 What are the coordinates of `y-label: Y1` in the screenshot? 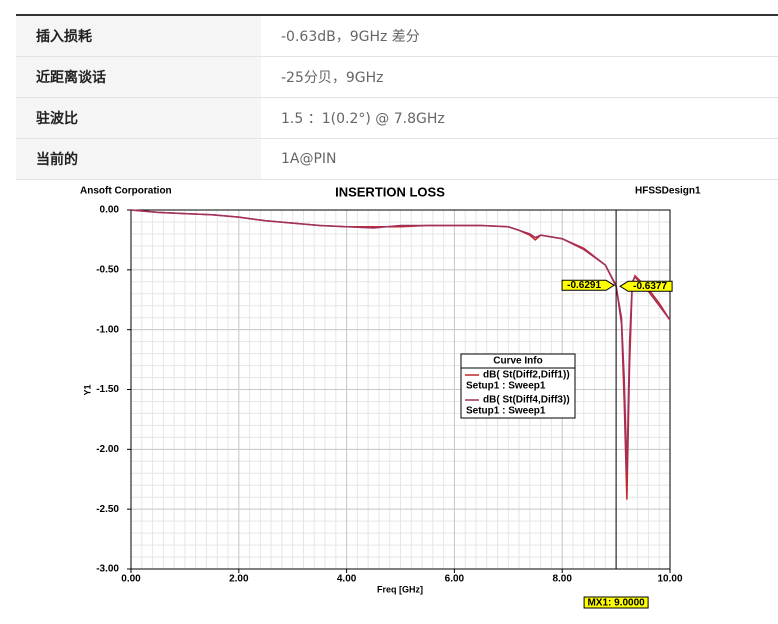 It's located at (87, 389).